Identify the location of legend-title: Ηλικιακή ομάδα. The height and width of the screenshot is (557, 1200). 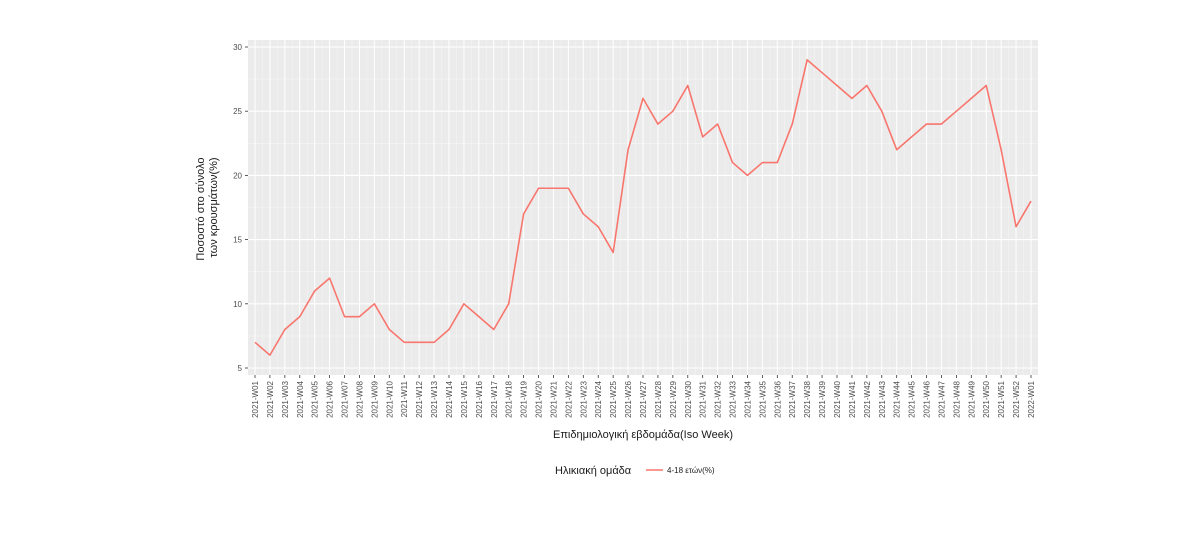
(593, 471).